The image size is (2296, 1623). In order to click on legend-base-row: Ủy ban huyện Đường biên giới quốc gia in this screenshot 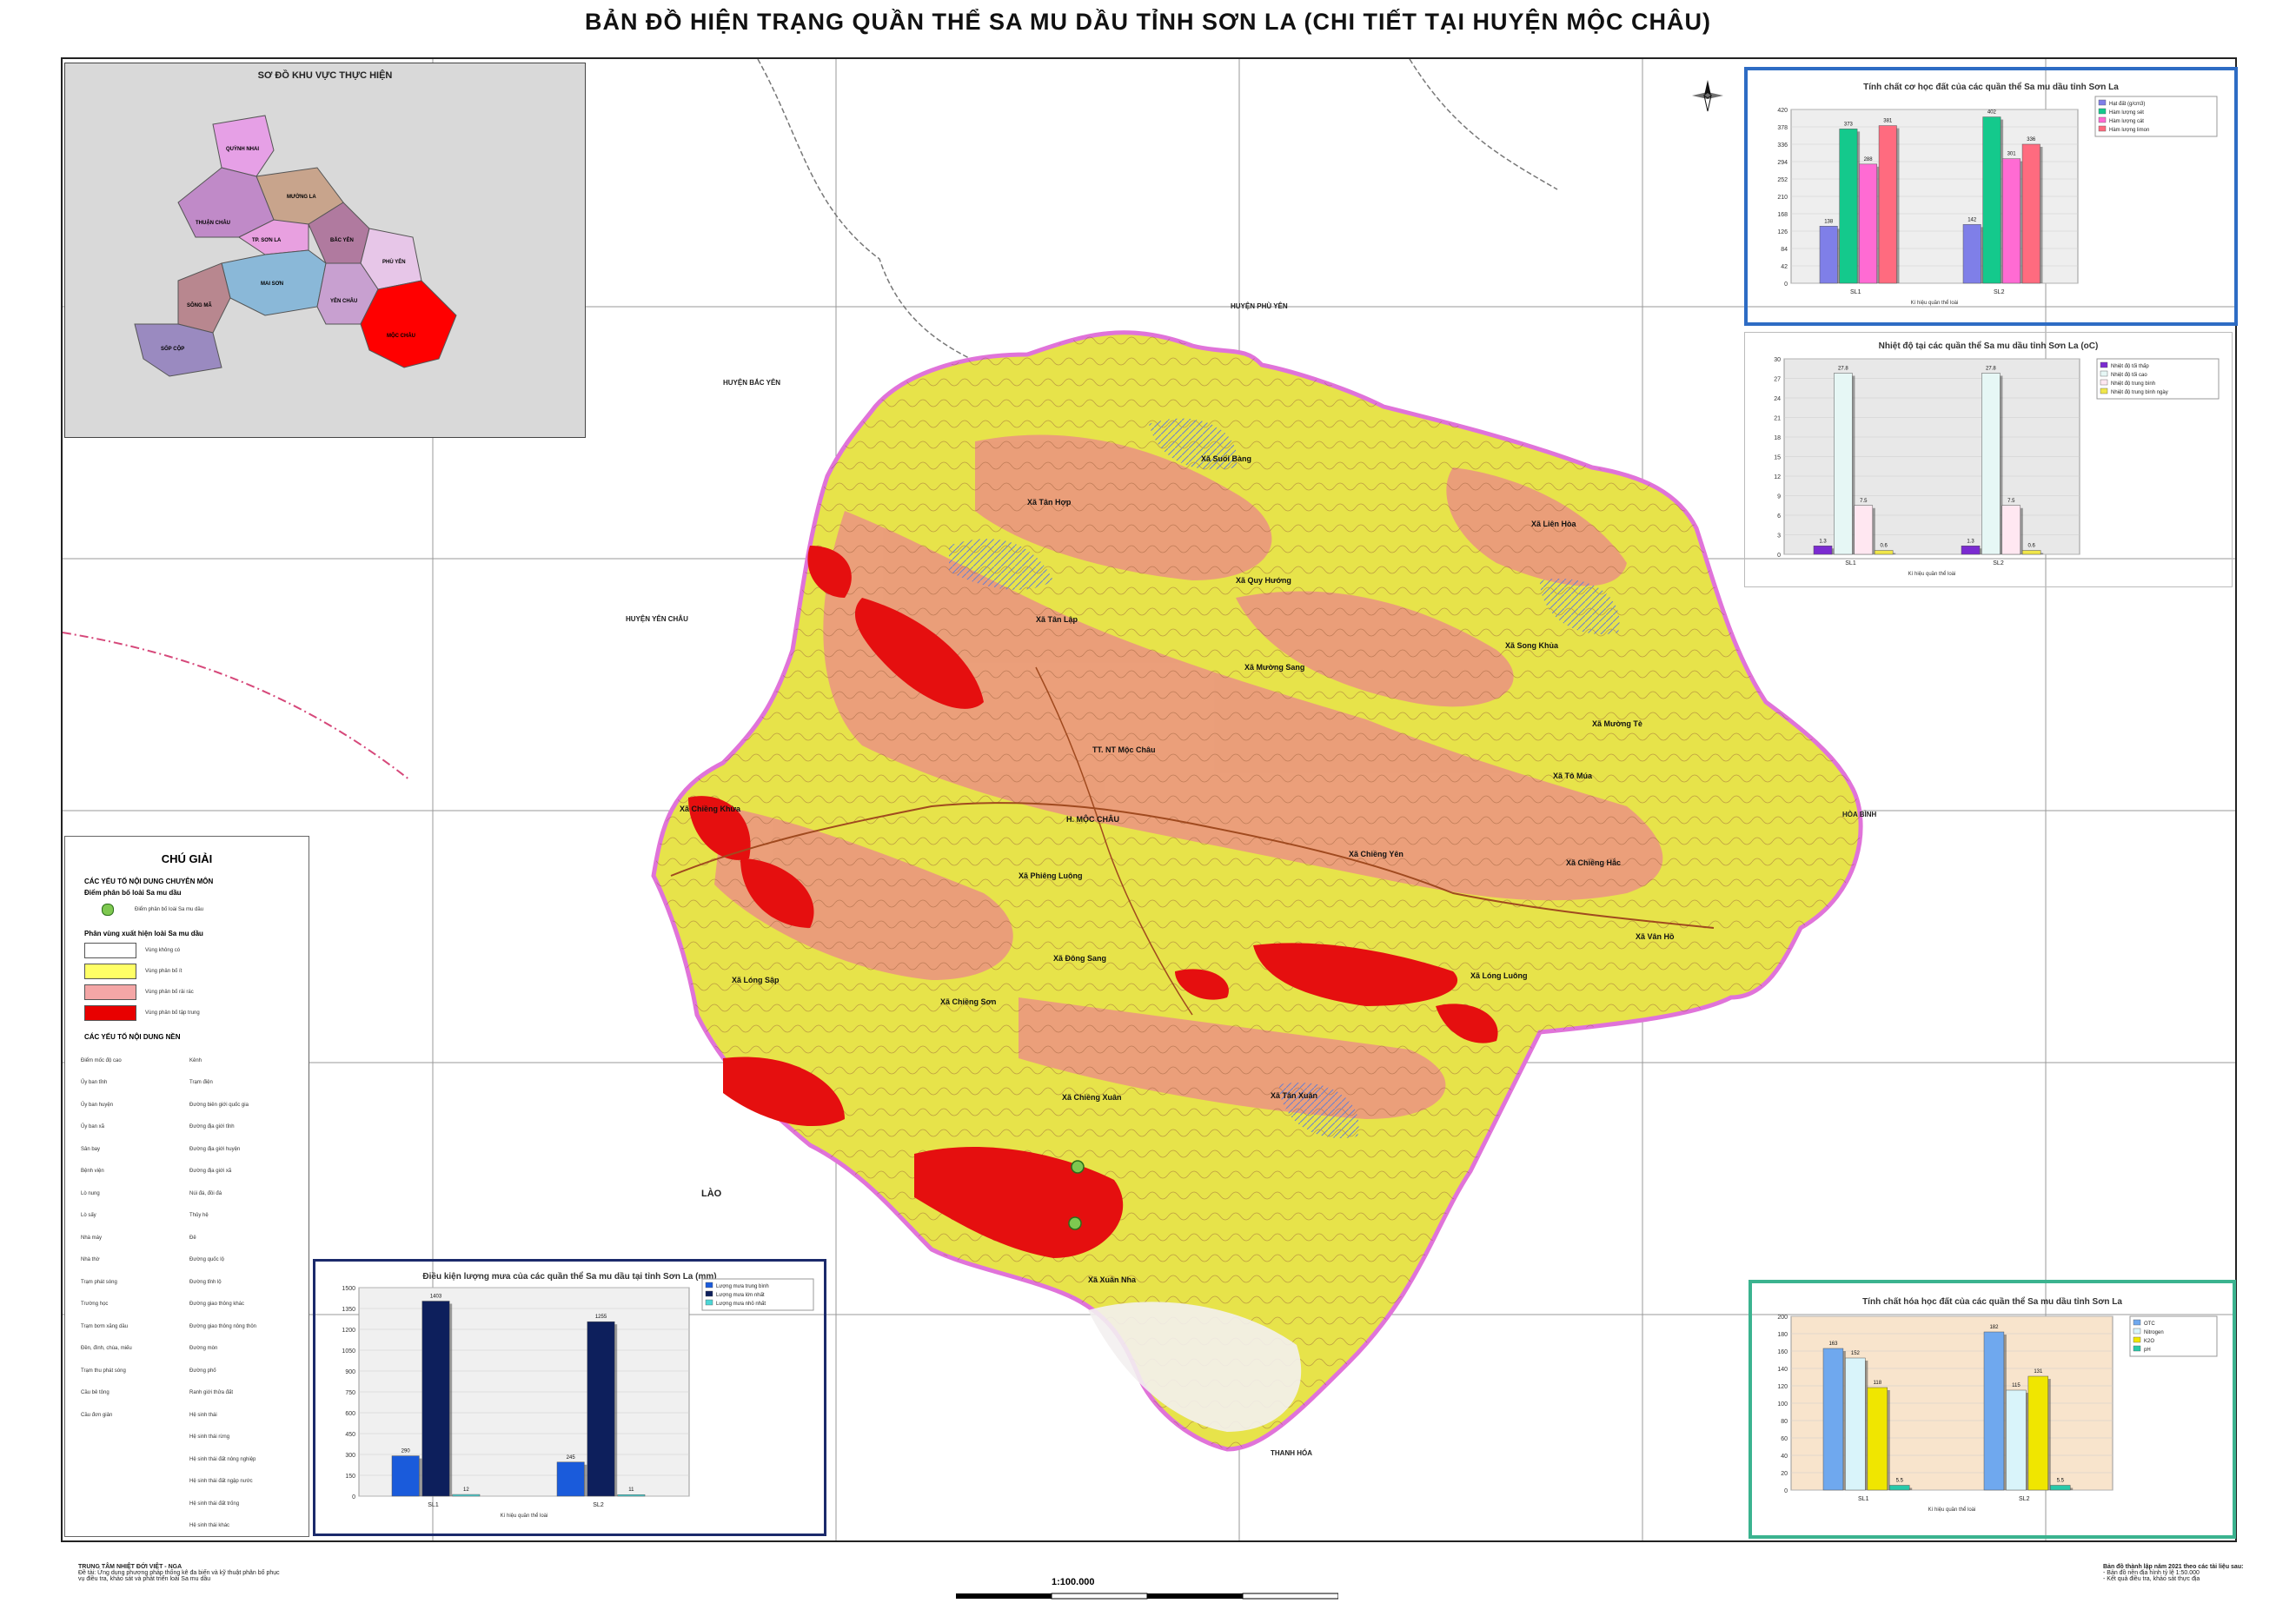, I will do `click(189, 1105)`.